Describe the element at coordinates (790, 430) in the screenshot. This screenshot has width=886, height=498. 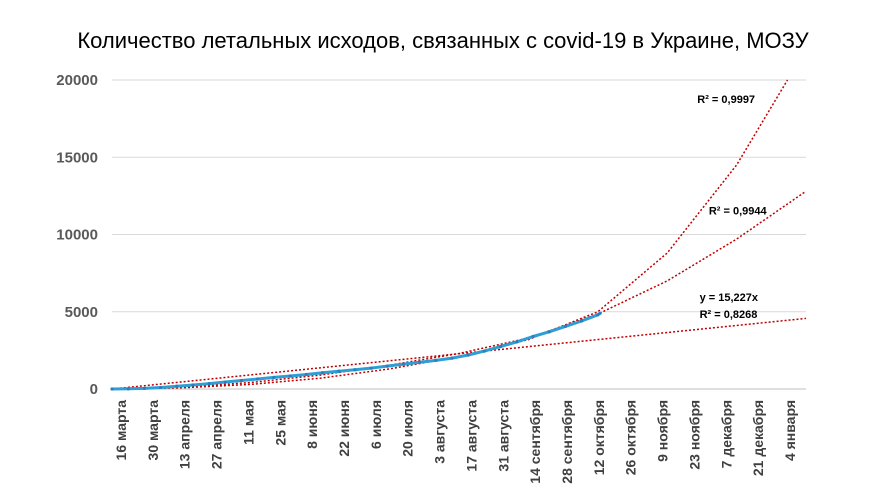
I see `x-tick-label: 4 января` at that location.